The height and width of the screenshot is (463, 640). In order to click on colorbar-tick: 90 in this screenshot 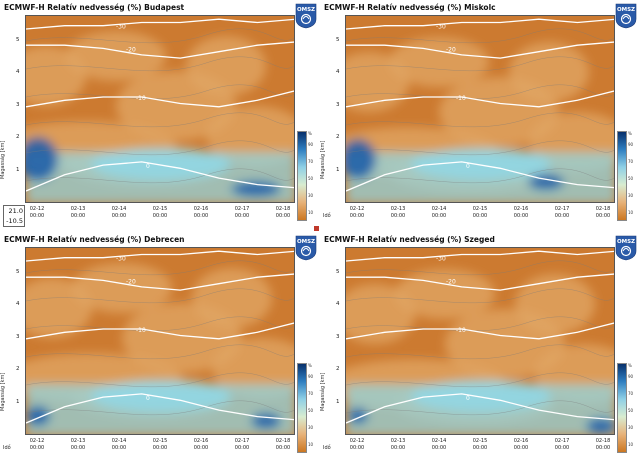, I will do `click(631, 376)`.